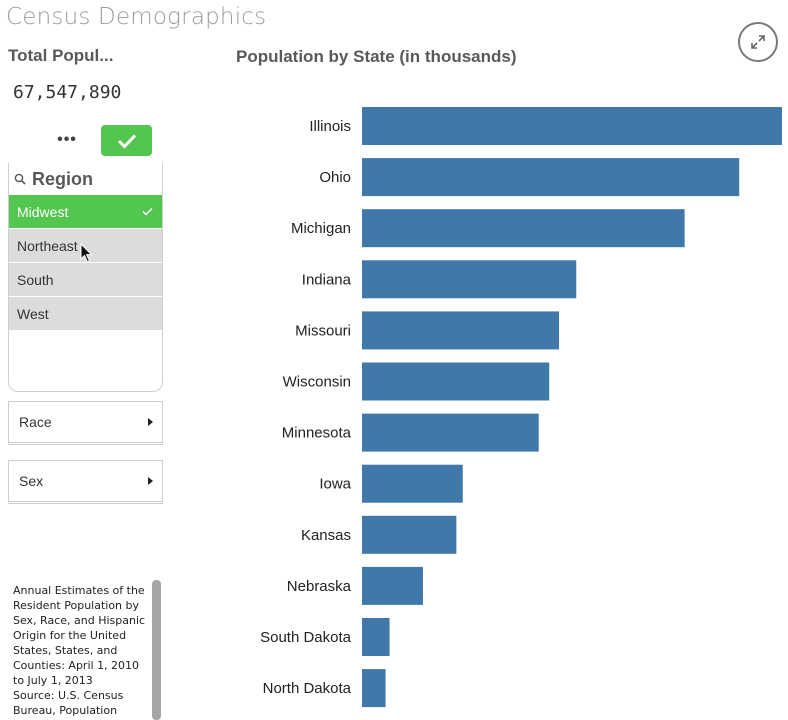 This screenshot has height=720, width=788. Describe the element at coordinates (85, 212) in the screenshot. I see `region-item-midwest: Midwest` at that location.